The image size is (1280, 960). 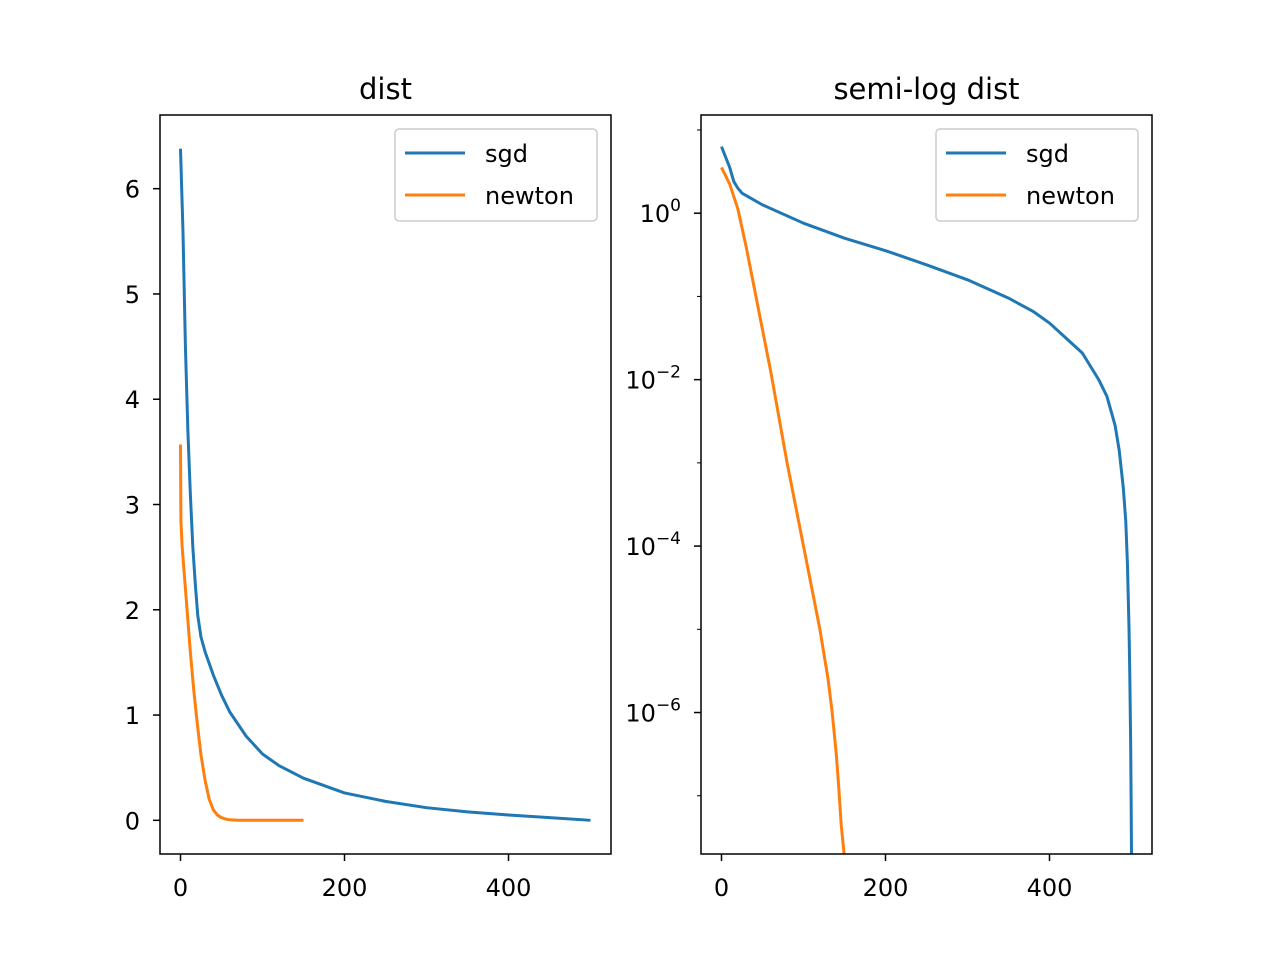 I want to click on y-tick-label: 2, so click(x=132, y=611).